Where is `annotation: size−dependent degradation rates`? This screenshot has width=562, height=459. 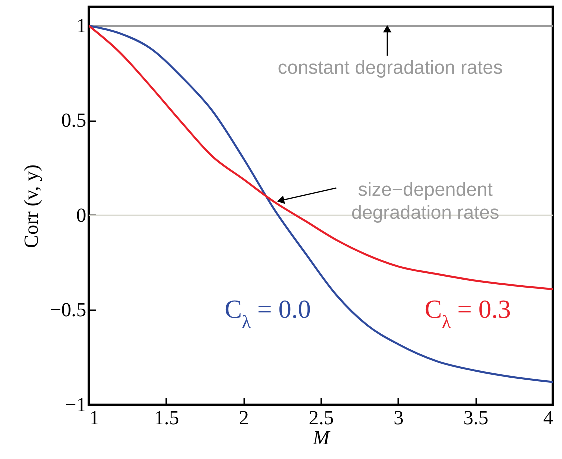
annotation: size−dependent degradation rates is located at coordinates (426, 202).